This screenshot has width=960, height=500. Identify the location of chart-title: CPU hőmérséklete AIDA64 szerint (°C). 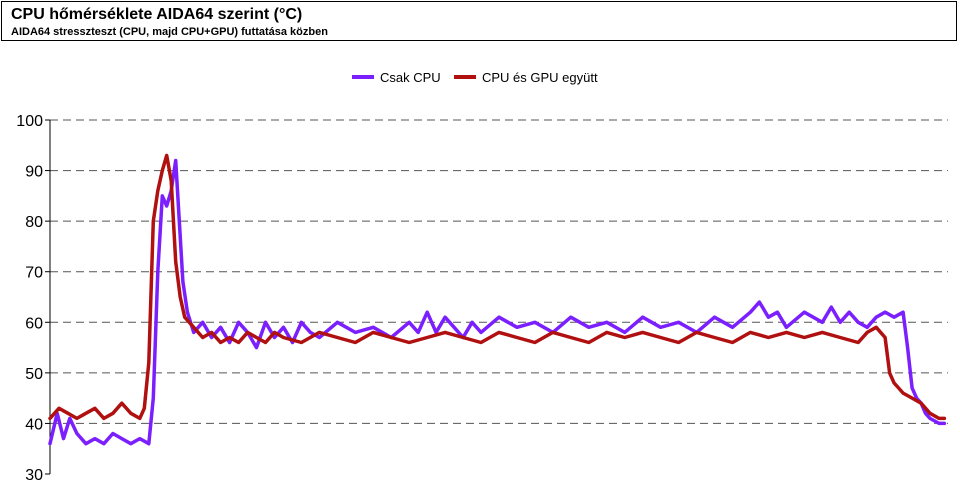
(157, 14).